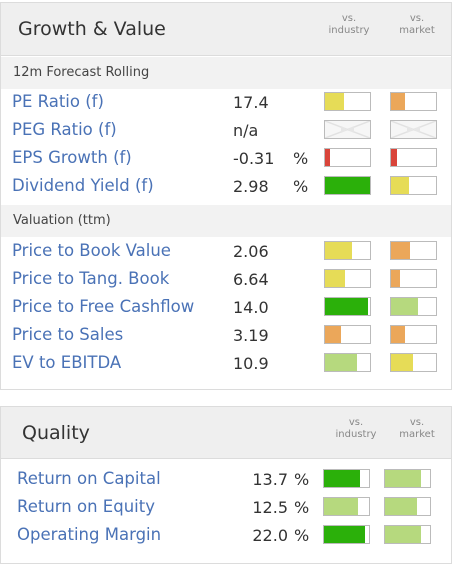 Image resolution: width=455 pixels, height=574 pixels. I want to click on metric-link-eps-growth-f: EPS Growth (f), so click(72, 157).